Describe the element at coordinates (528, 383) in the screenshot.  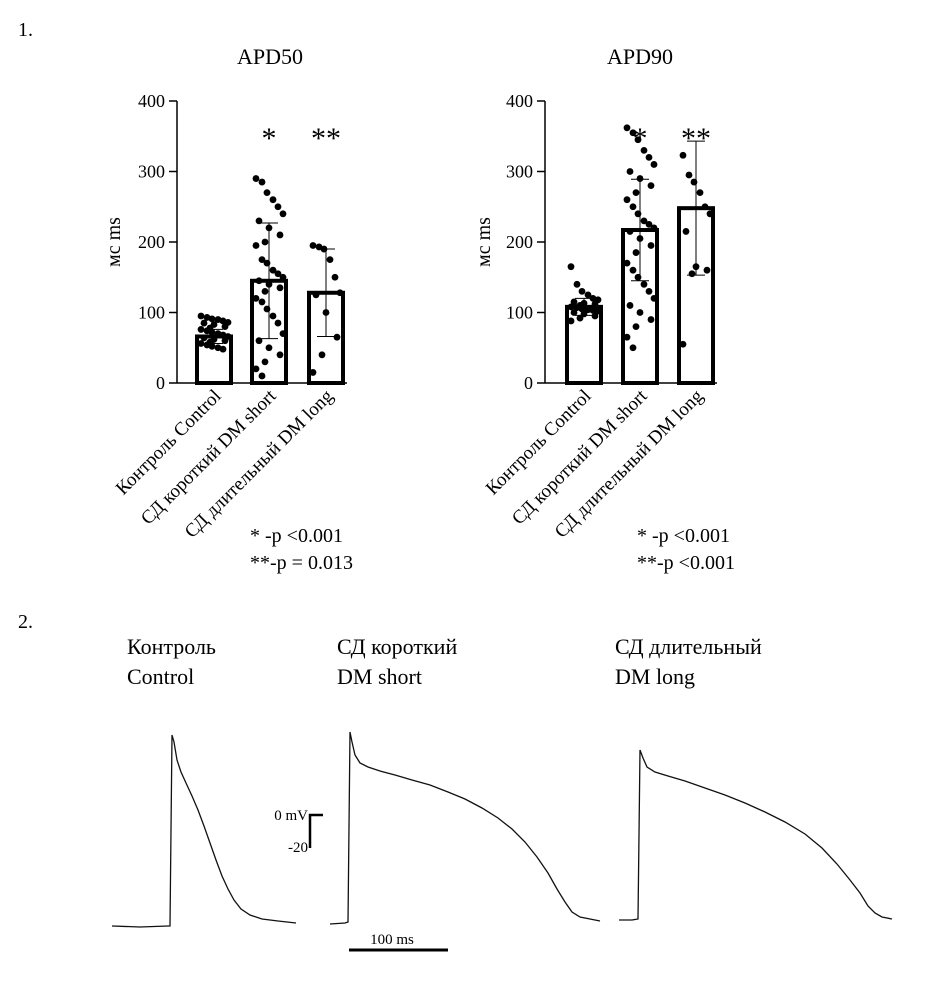
I see `y-tick-label-apd90-0: 0` at that location.